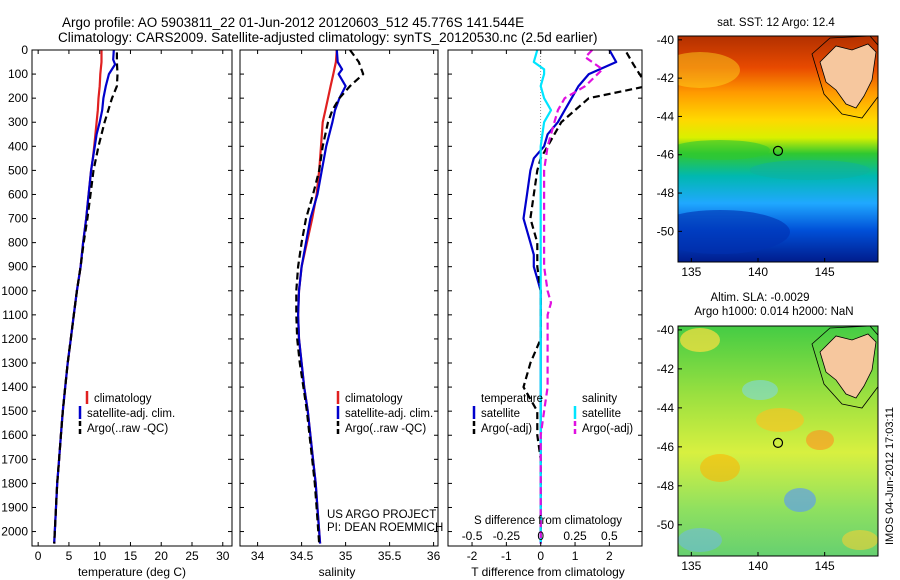  What do you see at coordinates (746, 448) in the screenshot?
I see `sla-map-axes: 135 140 145 -40 -42 -44 -46 -48 -50` at bounding box center [746, 448].